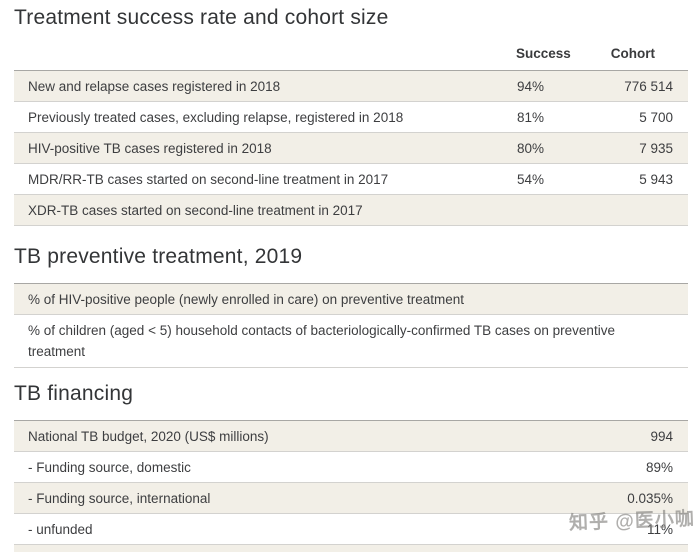 Image resolution: width=698 pixels, height=552 pixels. What do you see at coordinates (74, 393) in the screenshot?
I see `financing-section-title: TB financing` at bounding box center [74, 393].